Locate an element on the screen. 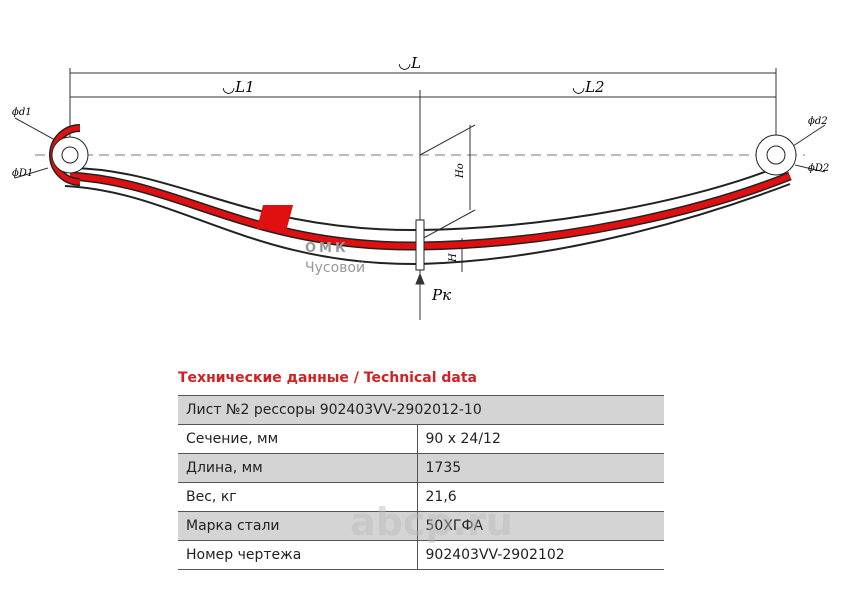 Image resolution: width=842 pixels, height=595 pixels. table-cell: Номер чертежа is located at coordinates (297, 555).